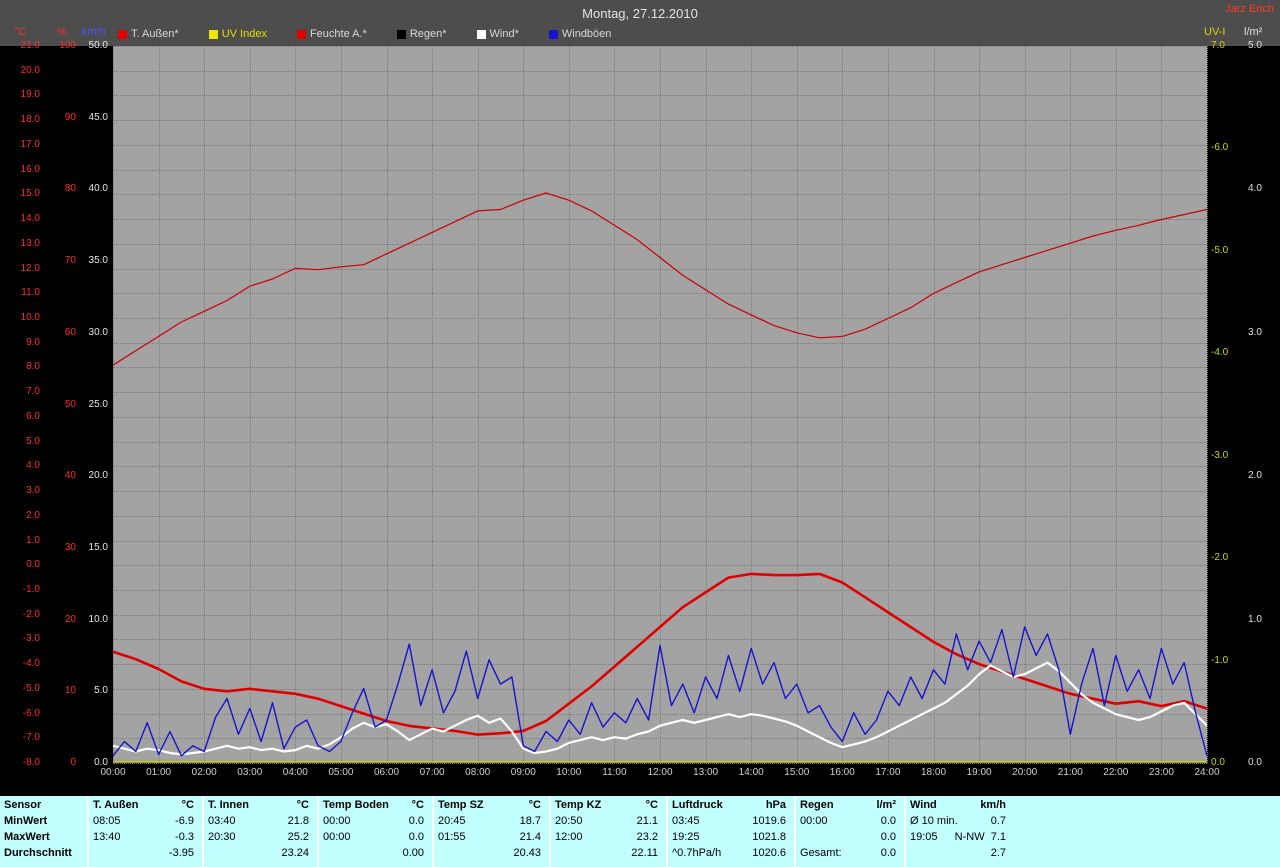  Describe the element at coordinates (113, 772) in the screenshot. I see `time-axis-tick: 00:00` at that location.